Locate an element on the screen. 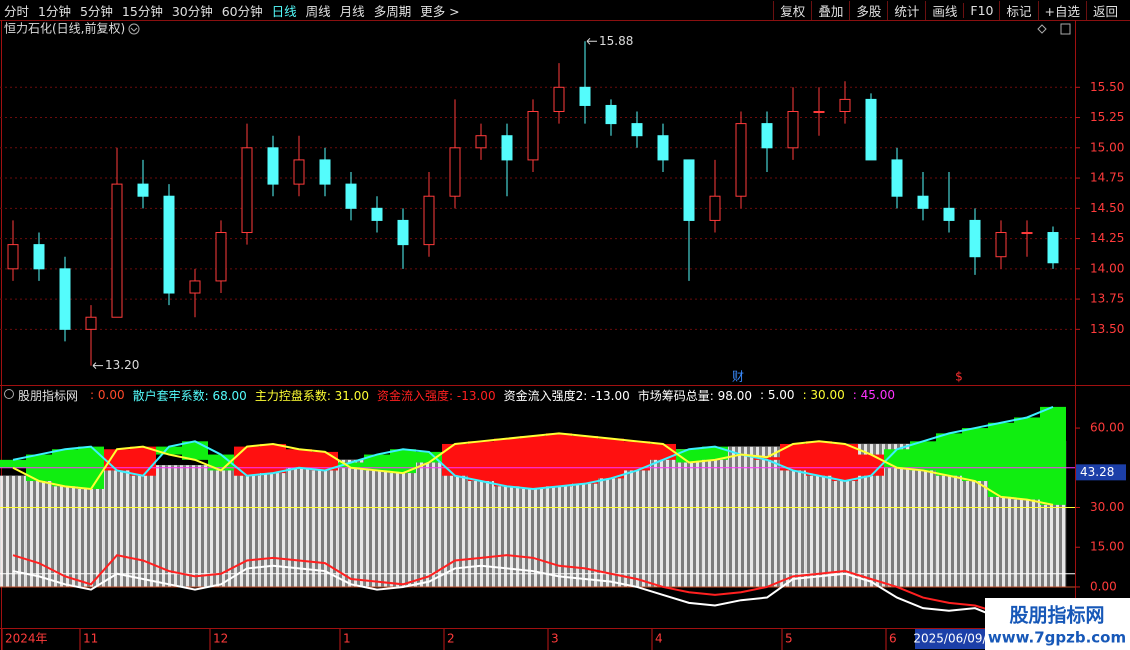 The height and width of the screenshot is (650, 1130). tool-button: +自选 is located at coordinates (1061, 10).